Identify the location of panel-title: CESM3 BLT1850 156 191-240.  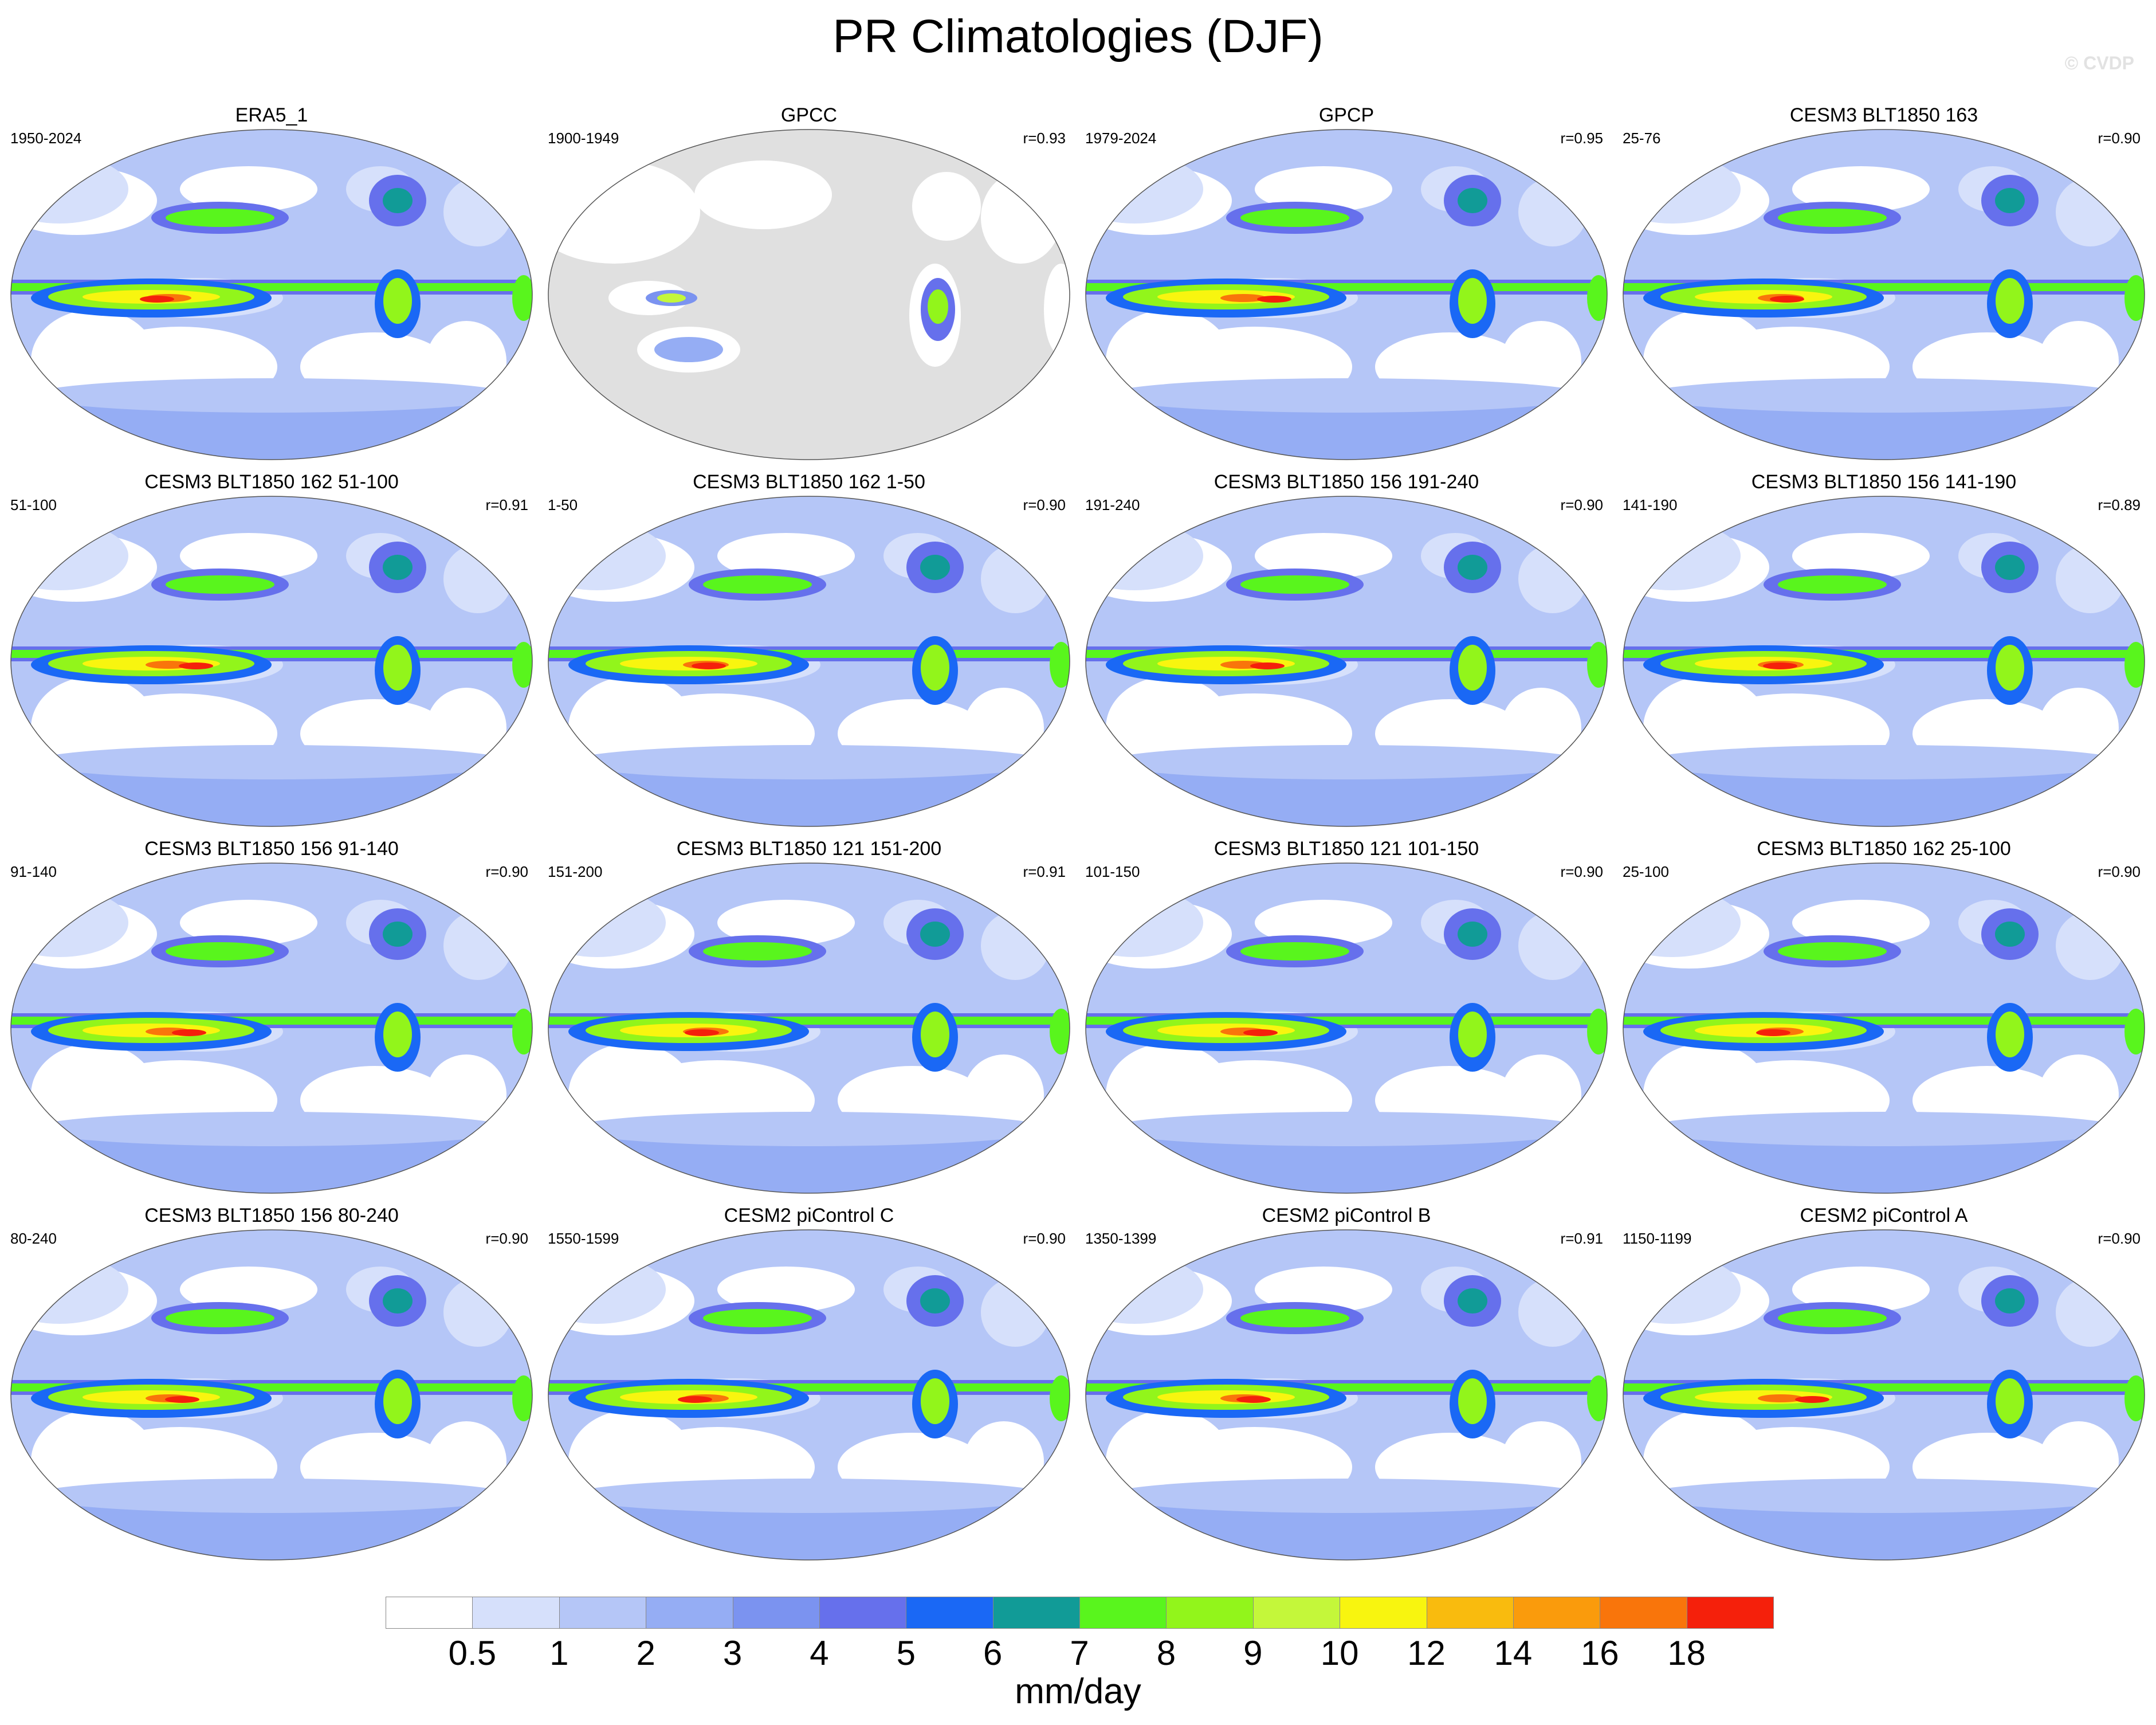
(1346, 482).